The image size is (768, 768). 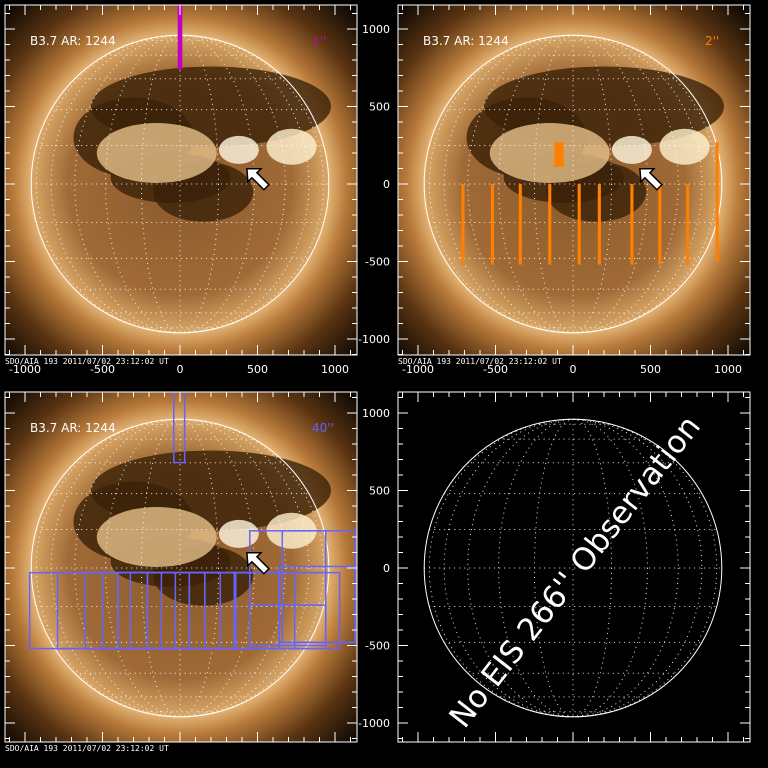 What do you see at coordinates (323, 428) in the screenshot?
I see `slit-width-label: 40''` at bounding box center [323, 428].